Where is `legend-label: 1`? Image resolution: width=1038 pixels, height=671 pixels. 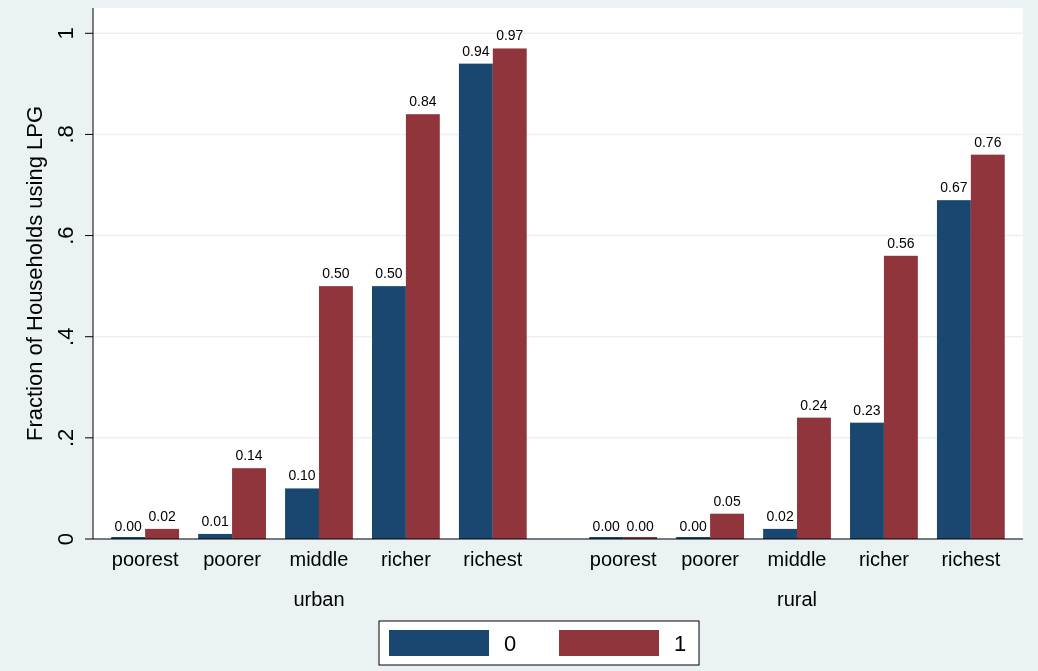
legend-label: 1 is located at coordinates (680, 643).